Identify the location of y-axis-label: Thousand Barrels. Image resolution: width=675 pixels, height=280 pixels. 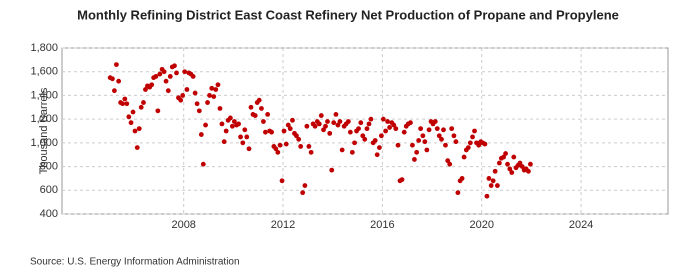
(44, 130).